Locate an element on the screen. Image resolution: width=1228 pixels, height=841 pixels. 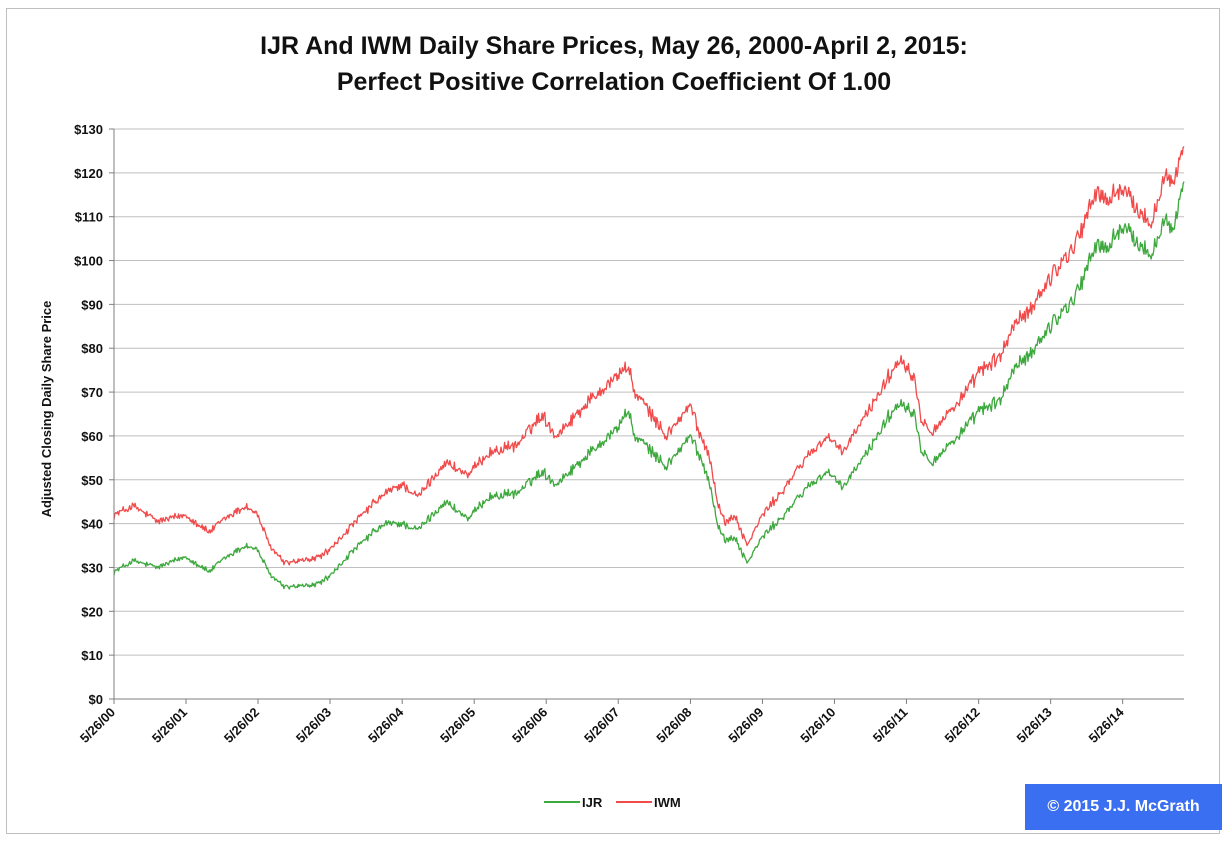
legend-label-iwm: IWM is located at coordinates (667, 802).